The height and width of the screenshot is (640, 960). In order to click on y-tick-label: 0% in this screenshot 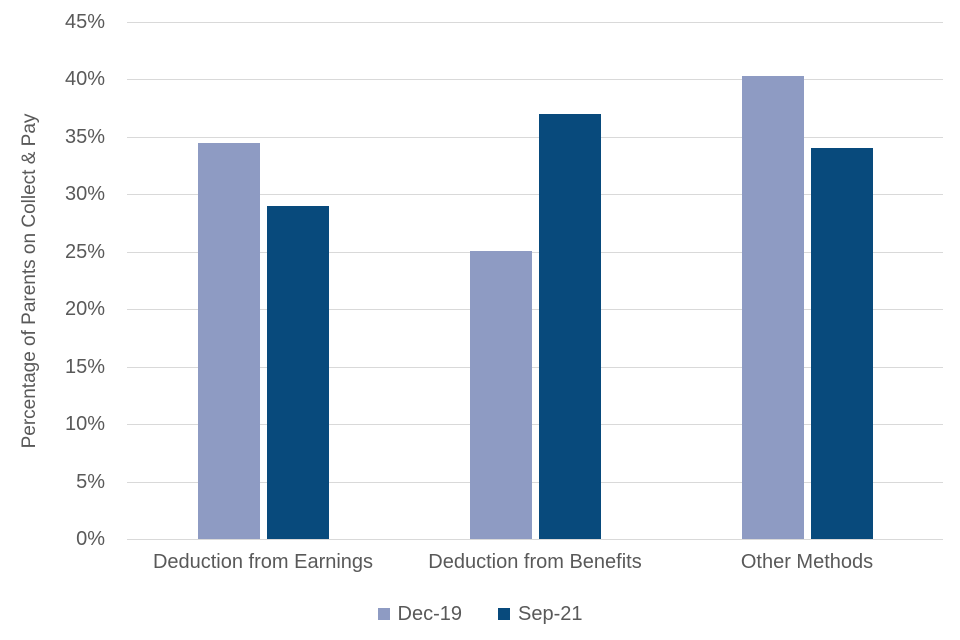, I will do `click(90, 539)`.